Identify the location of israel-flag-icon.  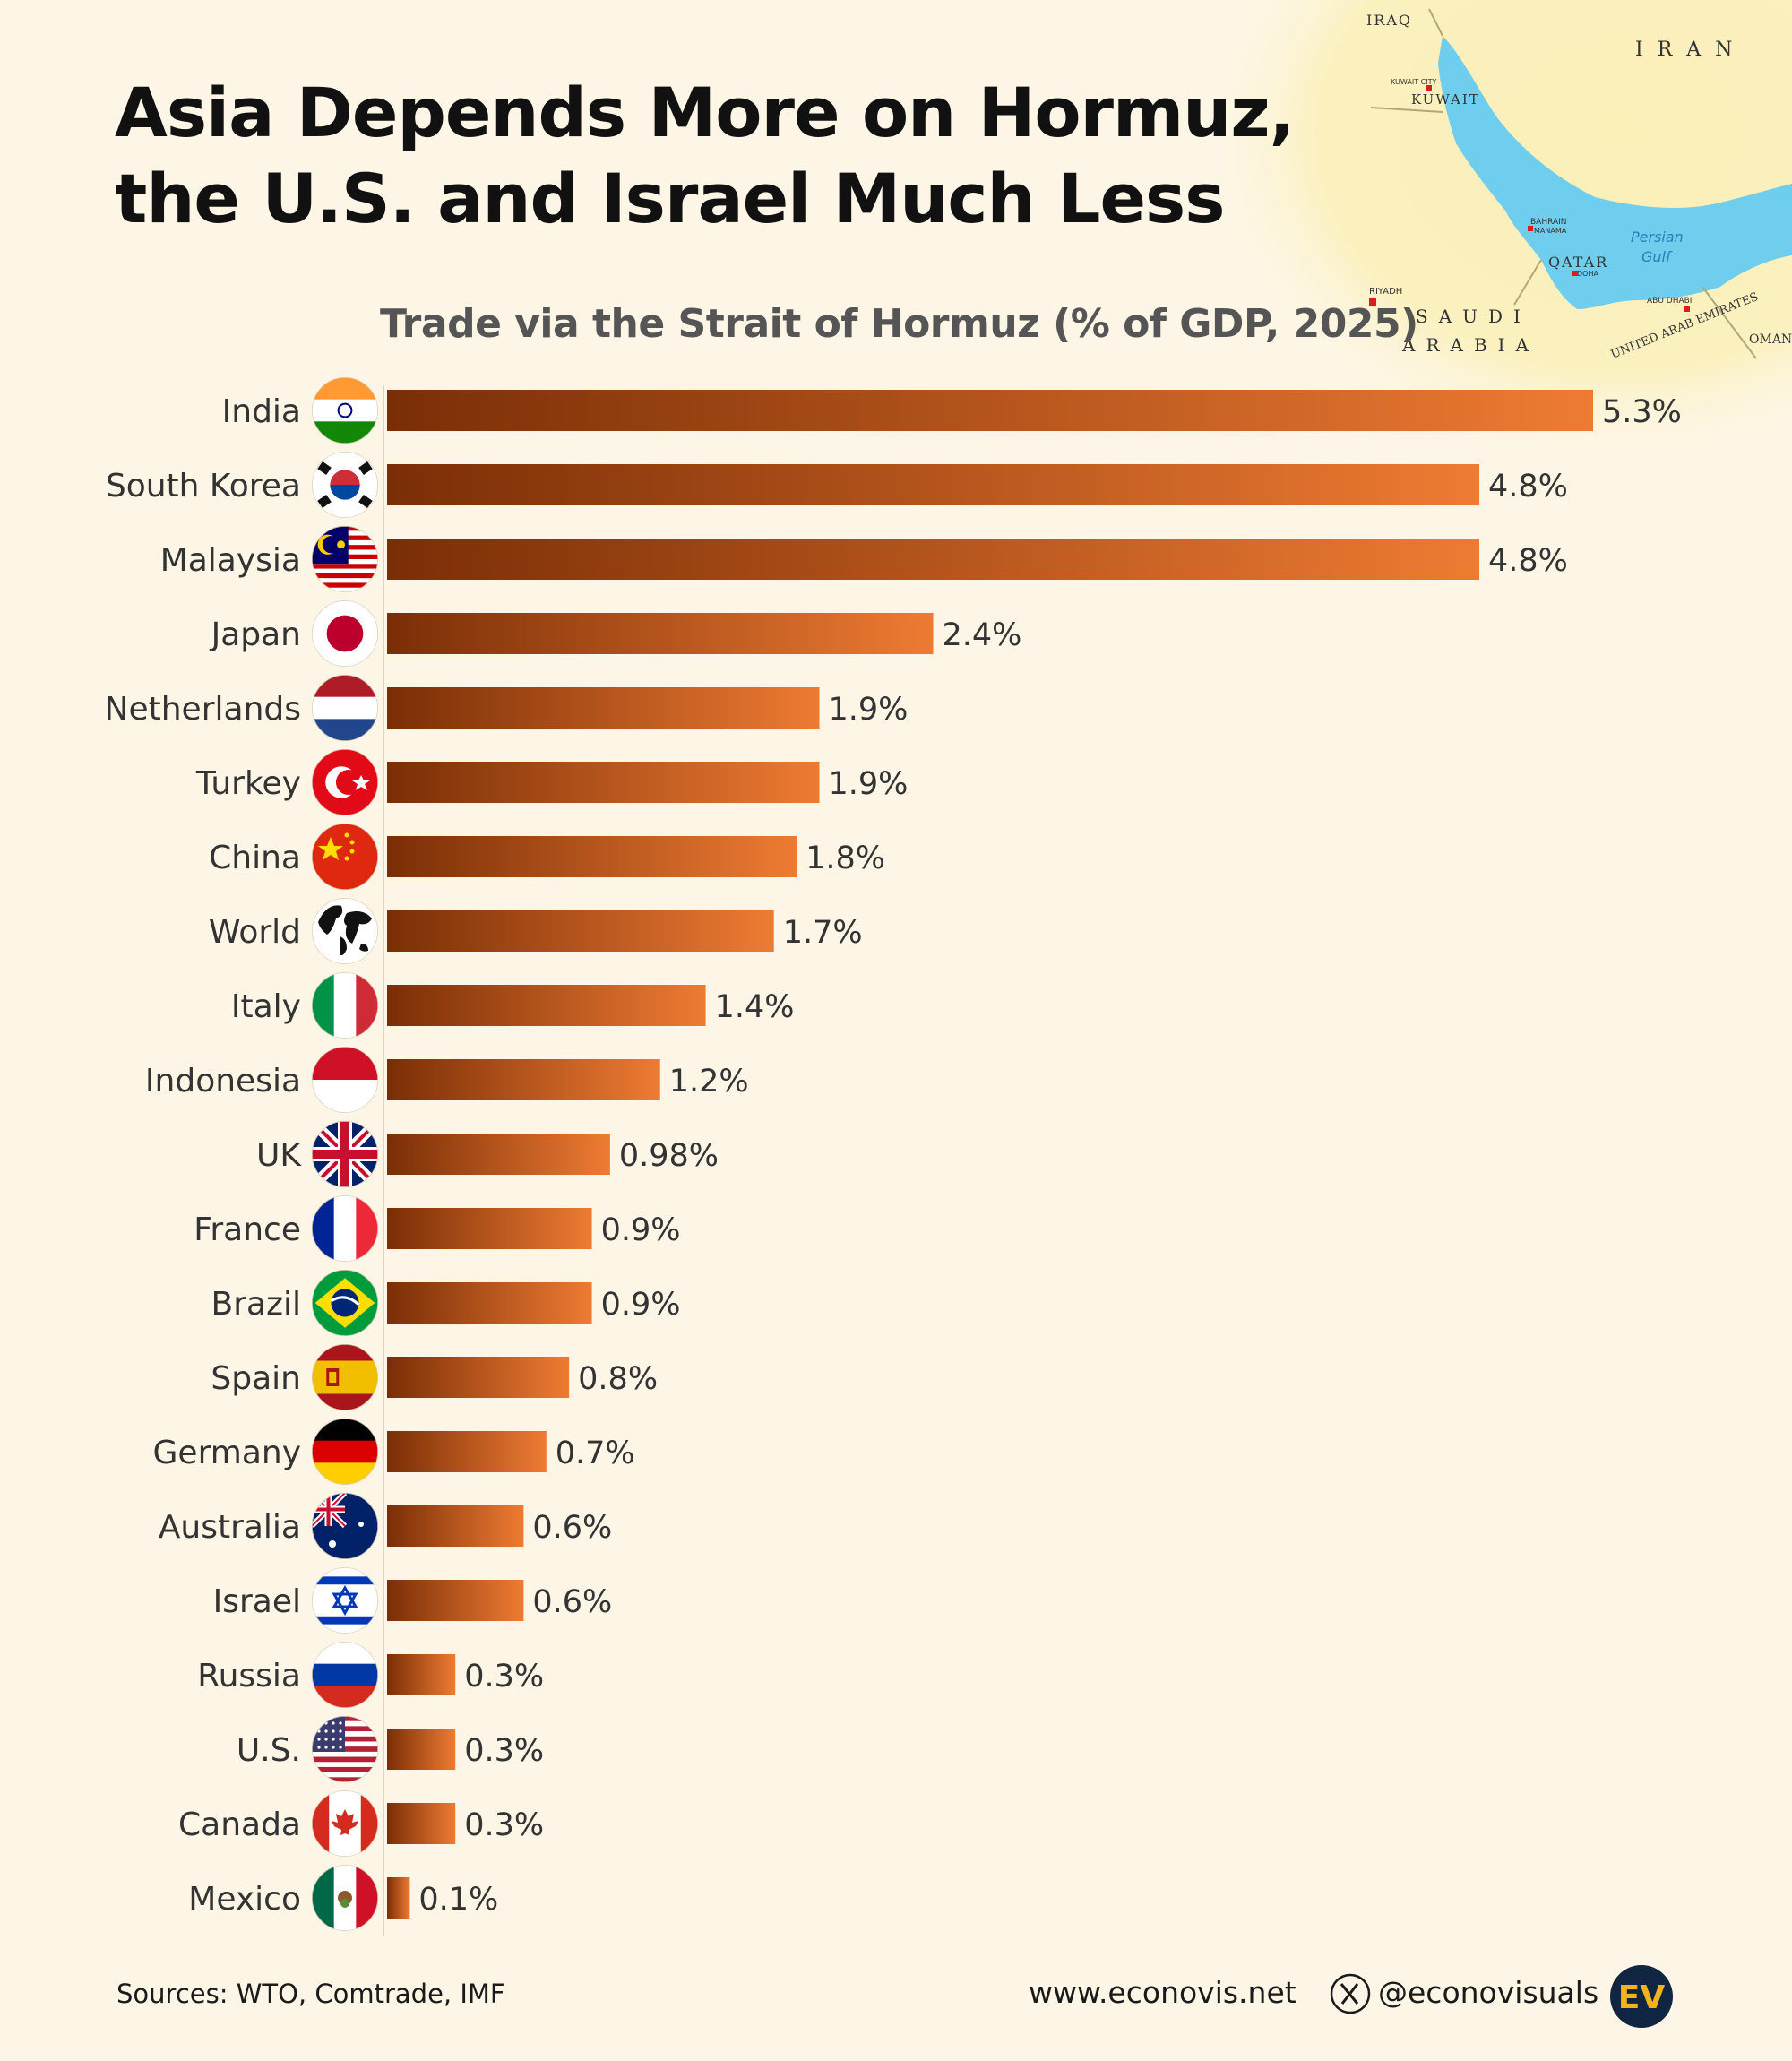
(345, 1600).